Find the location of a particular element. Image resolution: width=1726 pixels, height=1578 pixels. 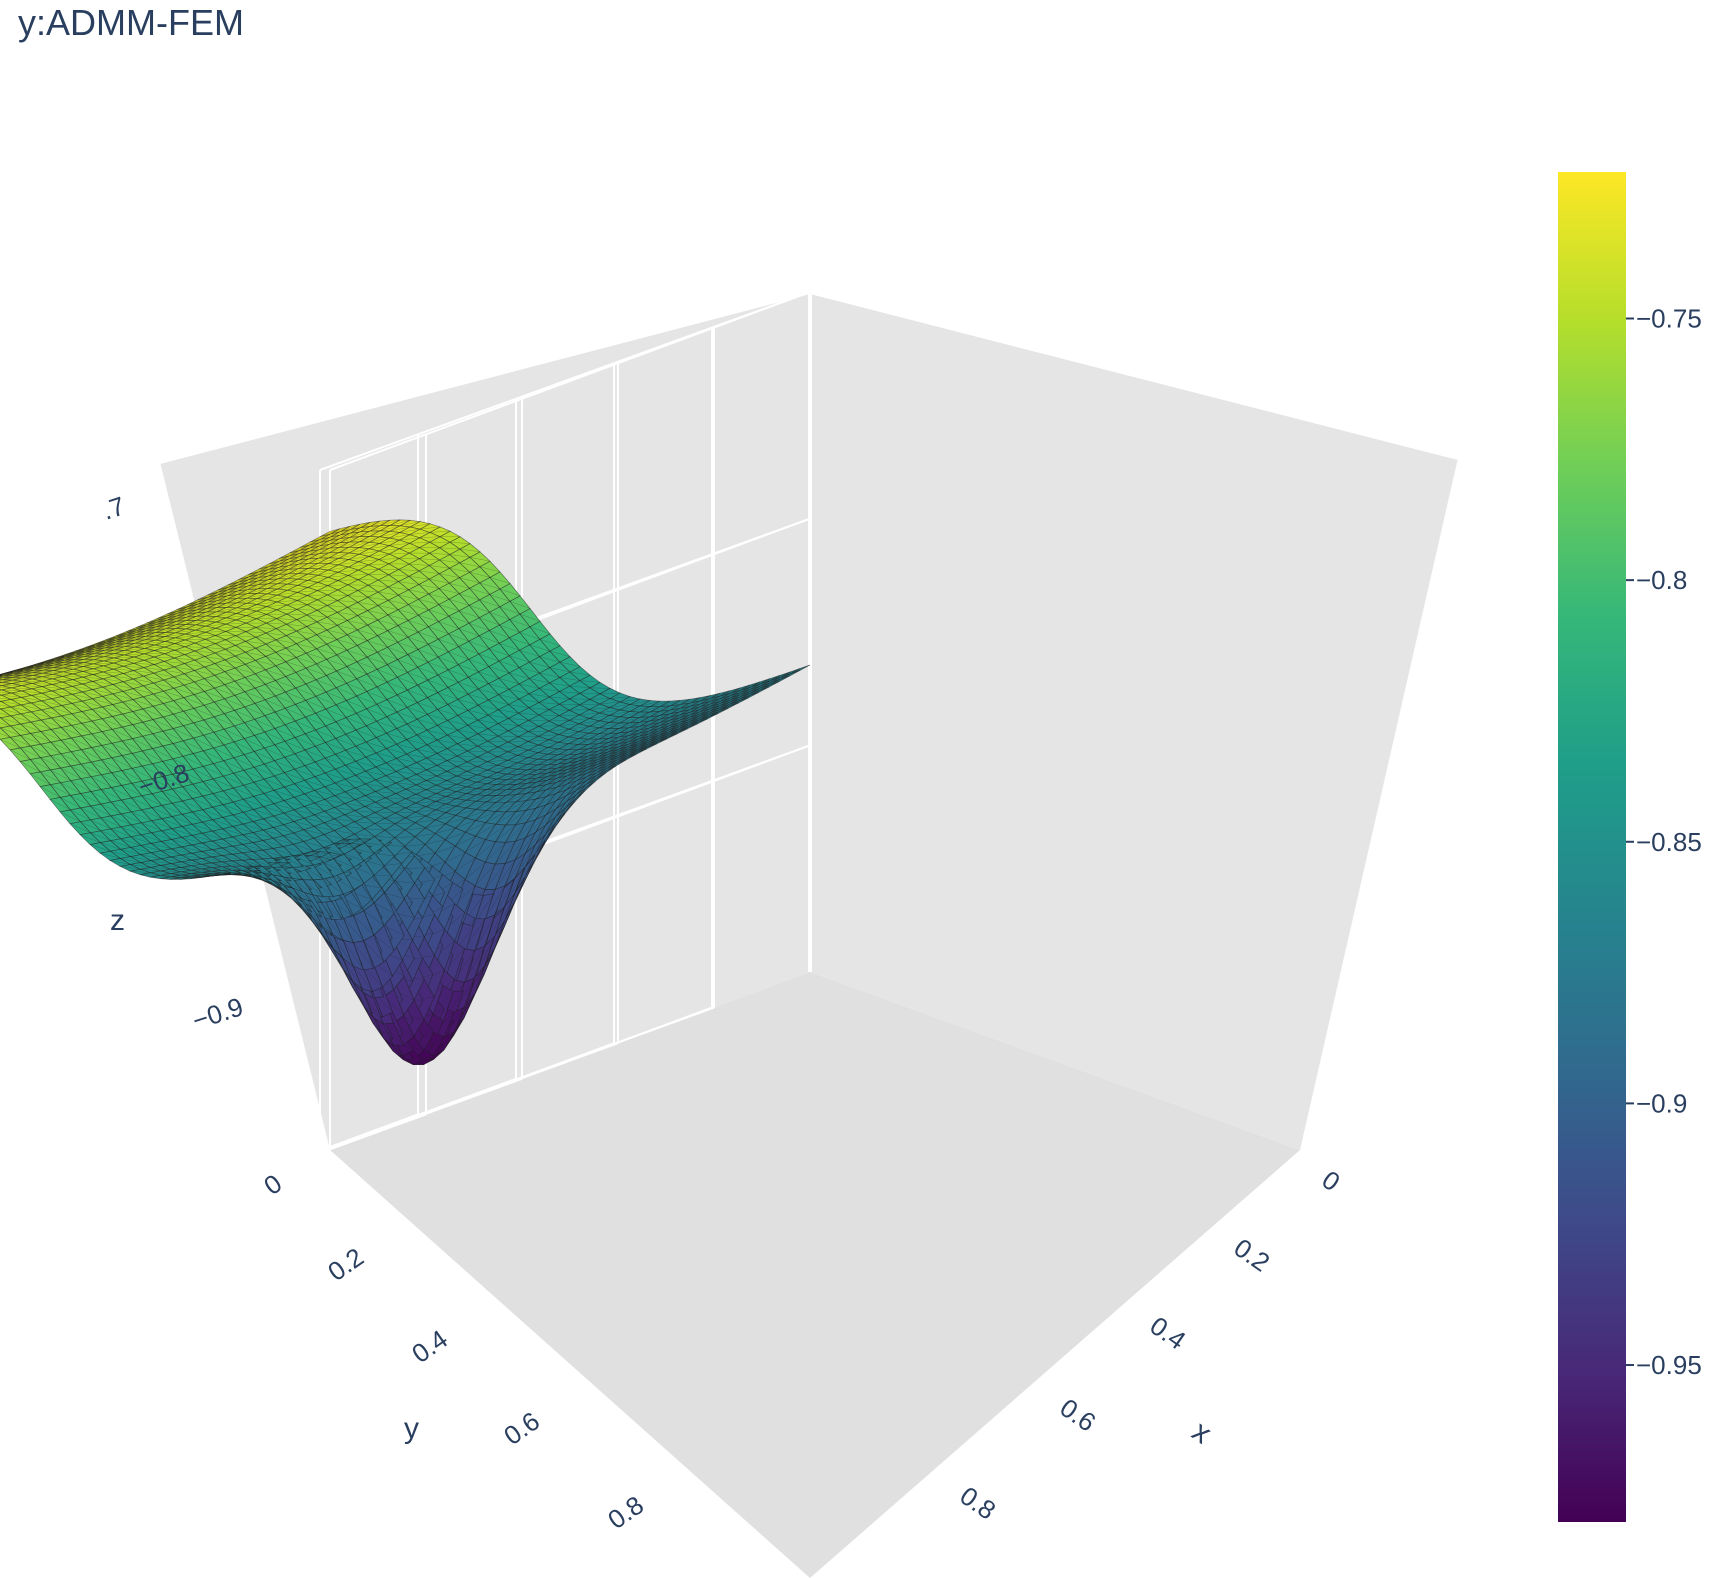

colorbar-ticks: −0.75 −0.8 −0.85 −0.9 −0.95 is located at coordinates (1664, 842).